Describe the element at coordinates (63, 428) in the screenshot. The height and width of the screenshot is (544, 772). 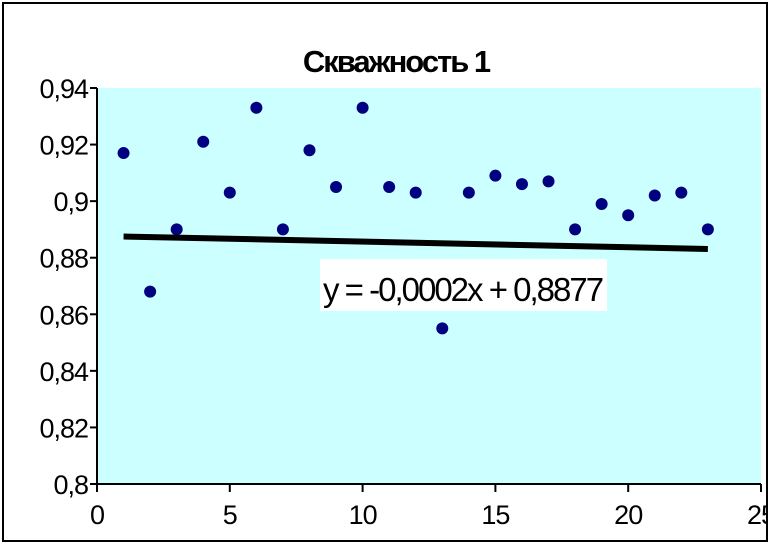
I see `y-tick-label: 0,82` at that location.